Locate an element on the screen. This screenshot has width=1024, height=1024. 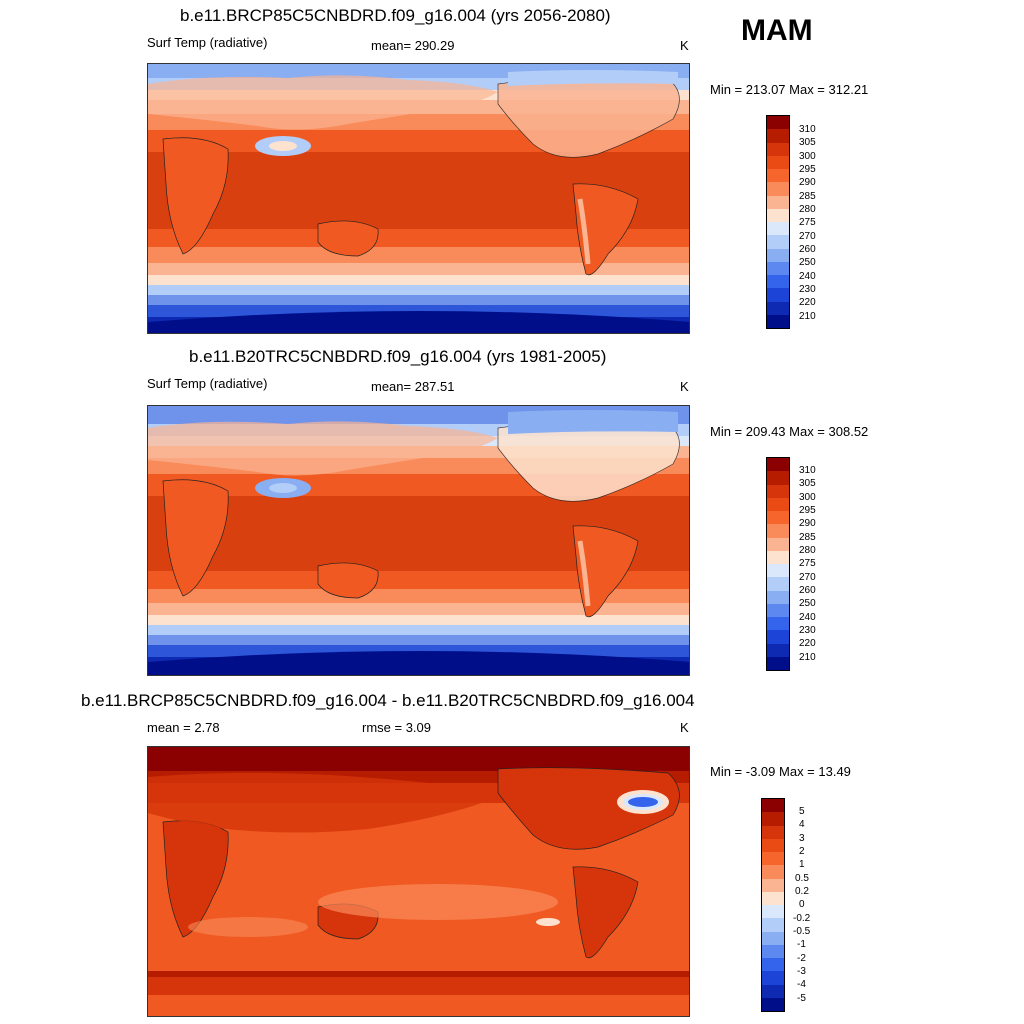
panel1-units-label: K is located at coordinates (684, 45).